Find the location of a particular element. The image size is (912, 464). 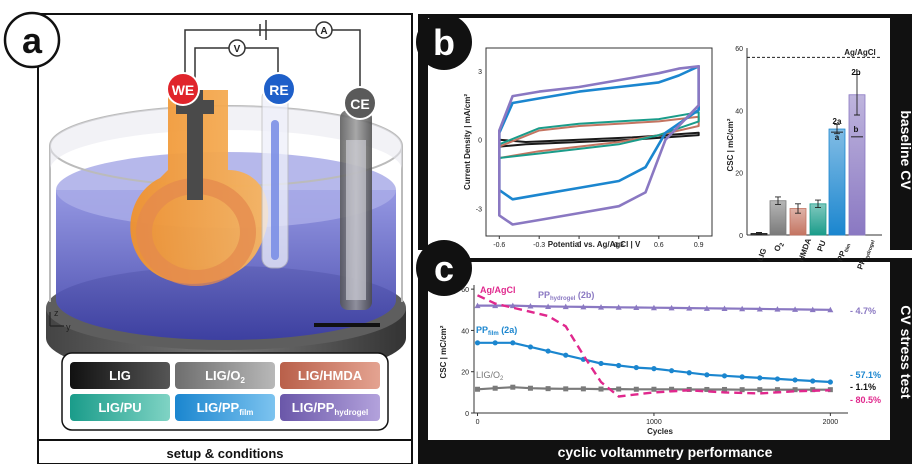

legend-label-1: LIG/O2 is located at coordinates (225, 376).